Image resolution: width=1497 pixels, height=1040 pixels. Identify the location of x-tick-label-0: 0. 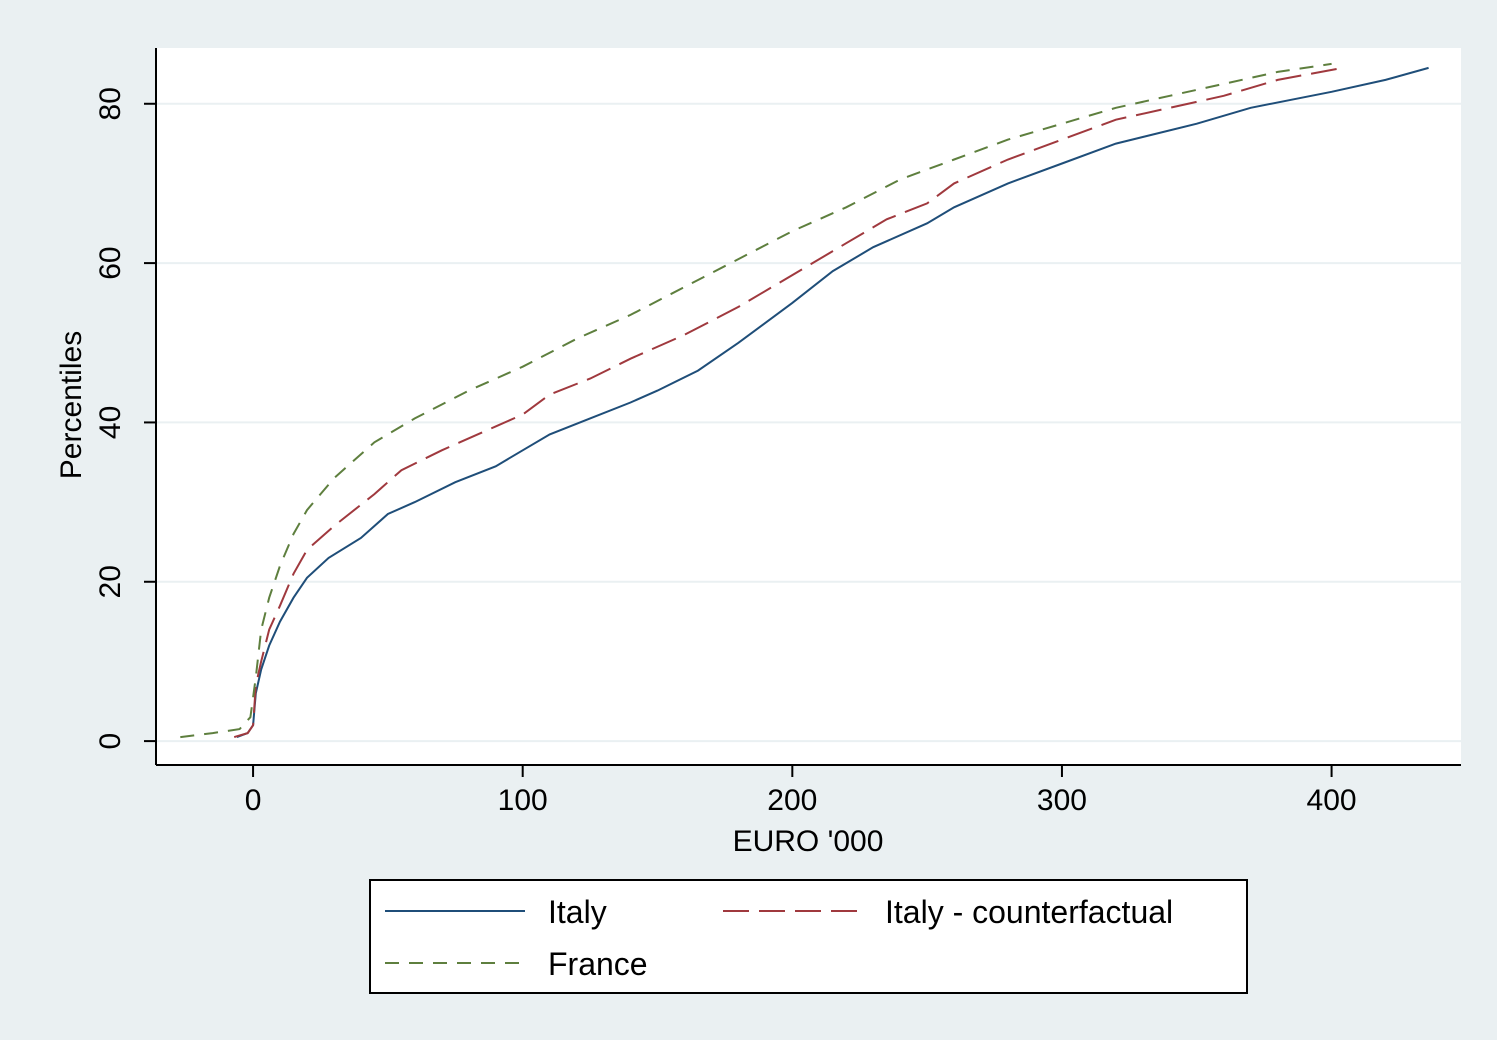
(253, 800).